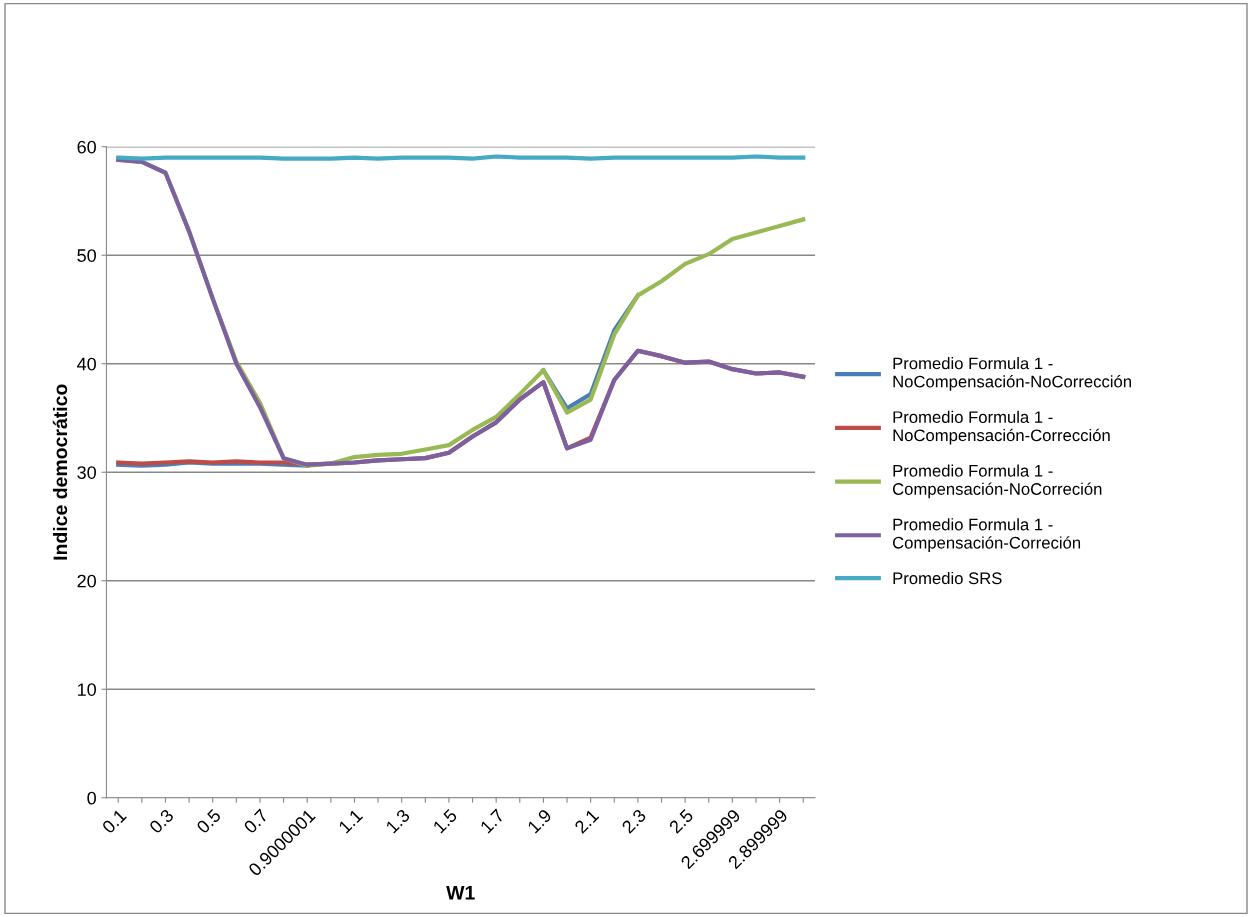  What do you see at coordinates (91, 798) in the screenshot?
I see `y-tick-label: 0` at bounding box center [91, 798].